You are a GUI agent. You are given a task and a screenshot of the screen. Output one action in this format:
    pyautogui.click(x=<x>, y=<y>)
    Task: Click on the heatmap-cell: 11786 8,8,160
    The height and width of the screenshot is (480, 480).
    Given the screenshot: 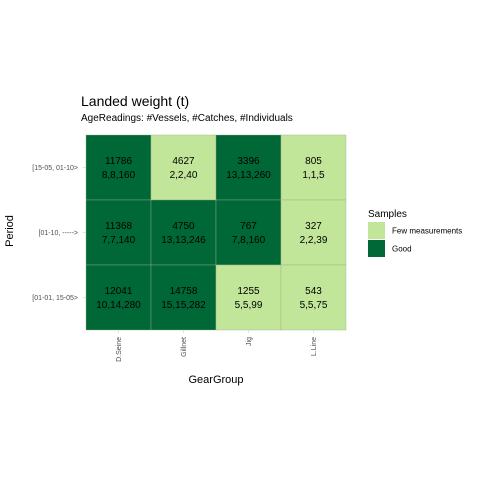 What is the action you would take?
    pyautogui.click(x=118, y=167)
    